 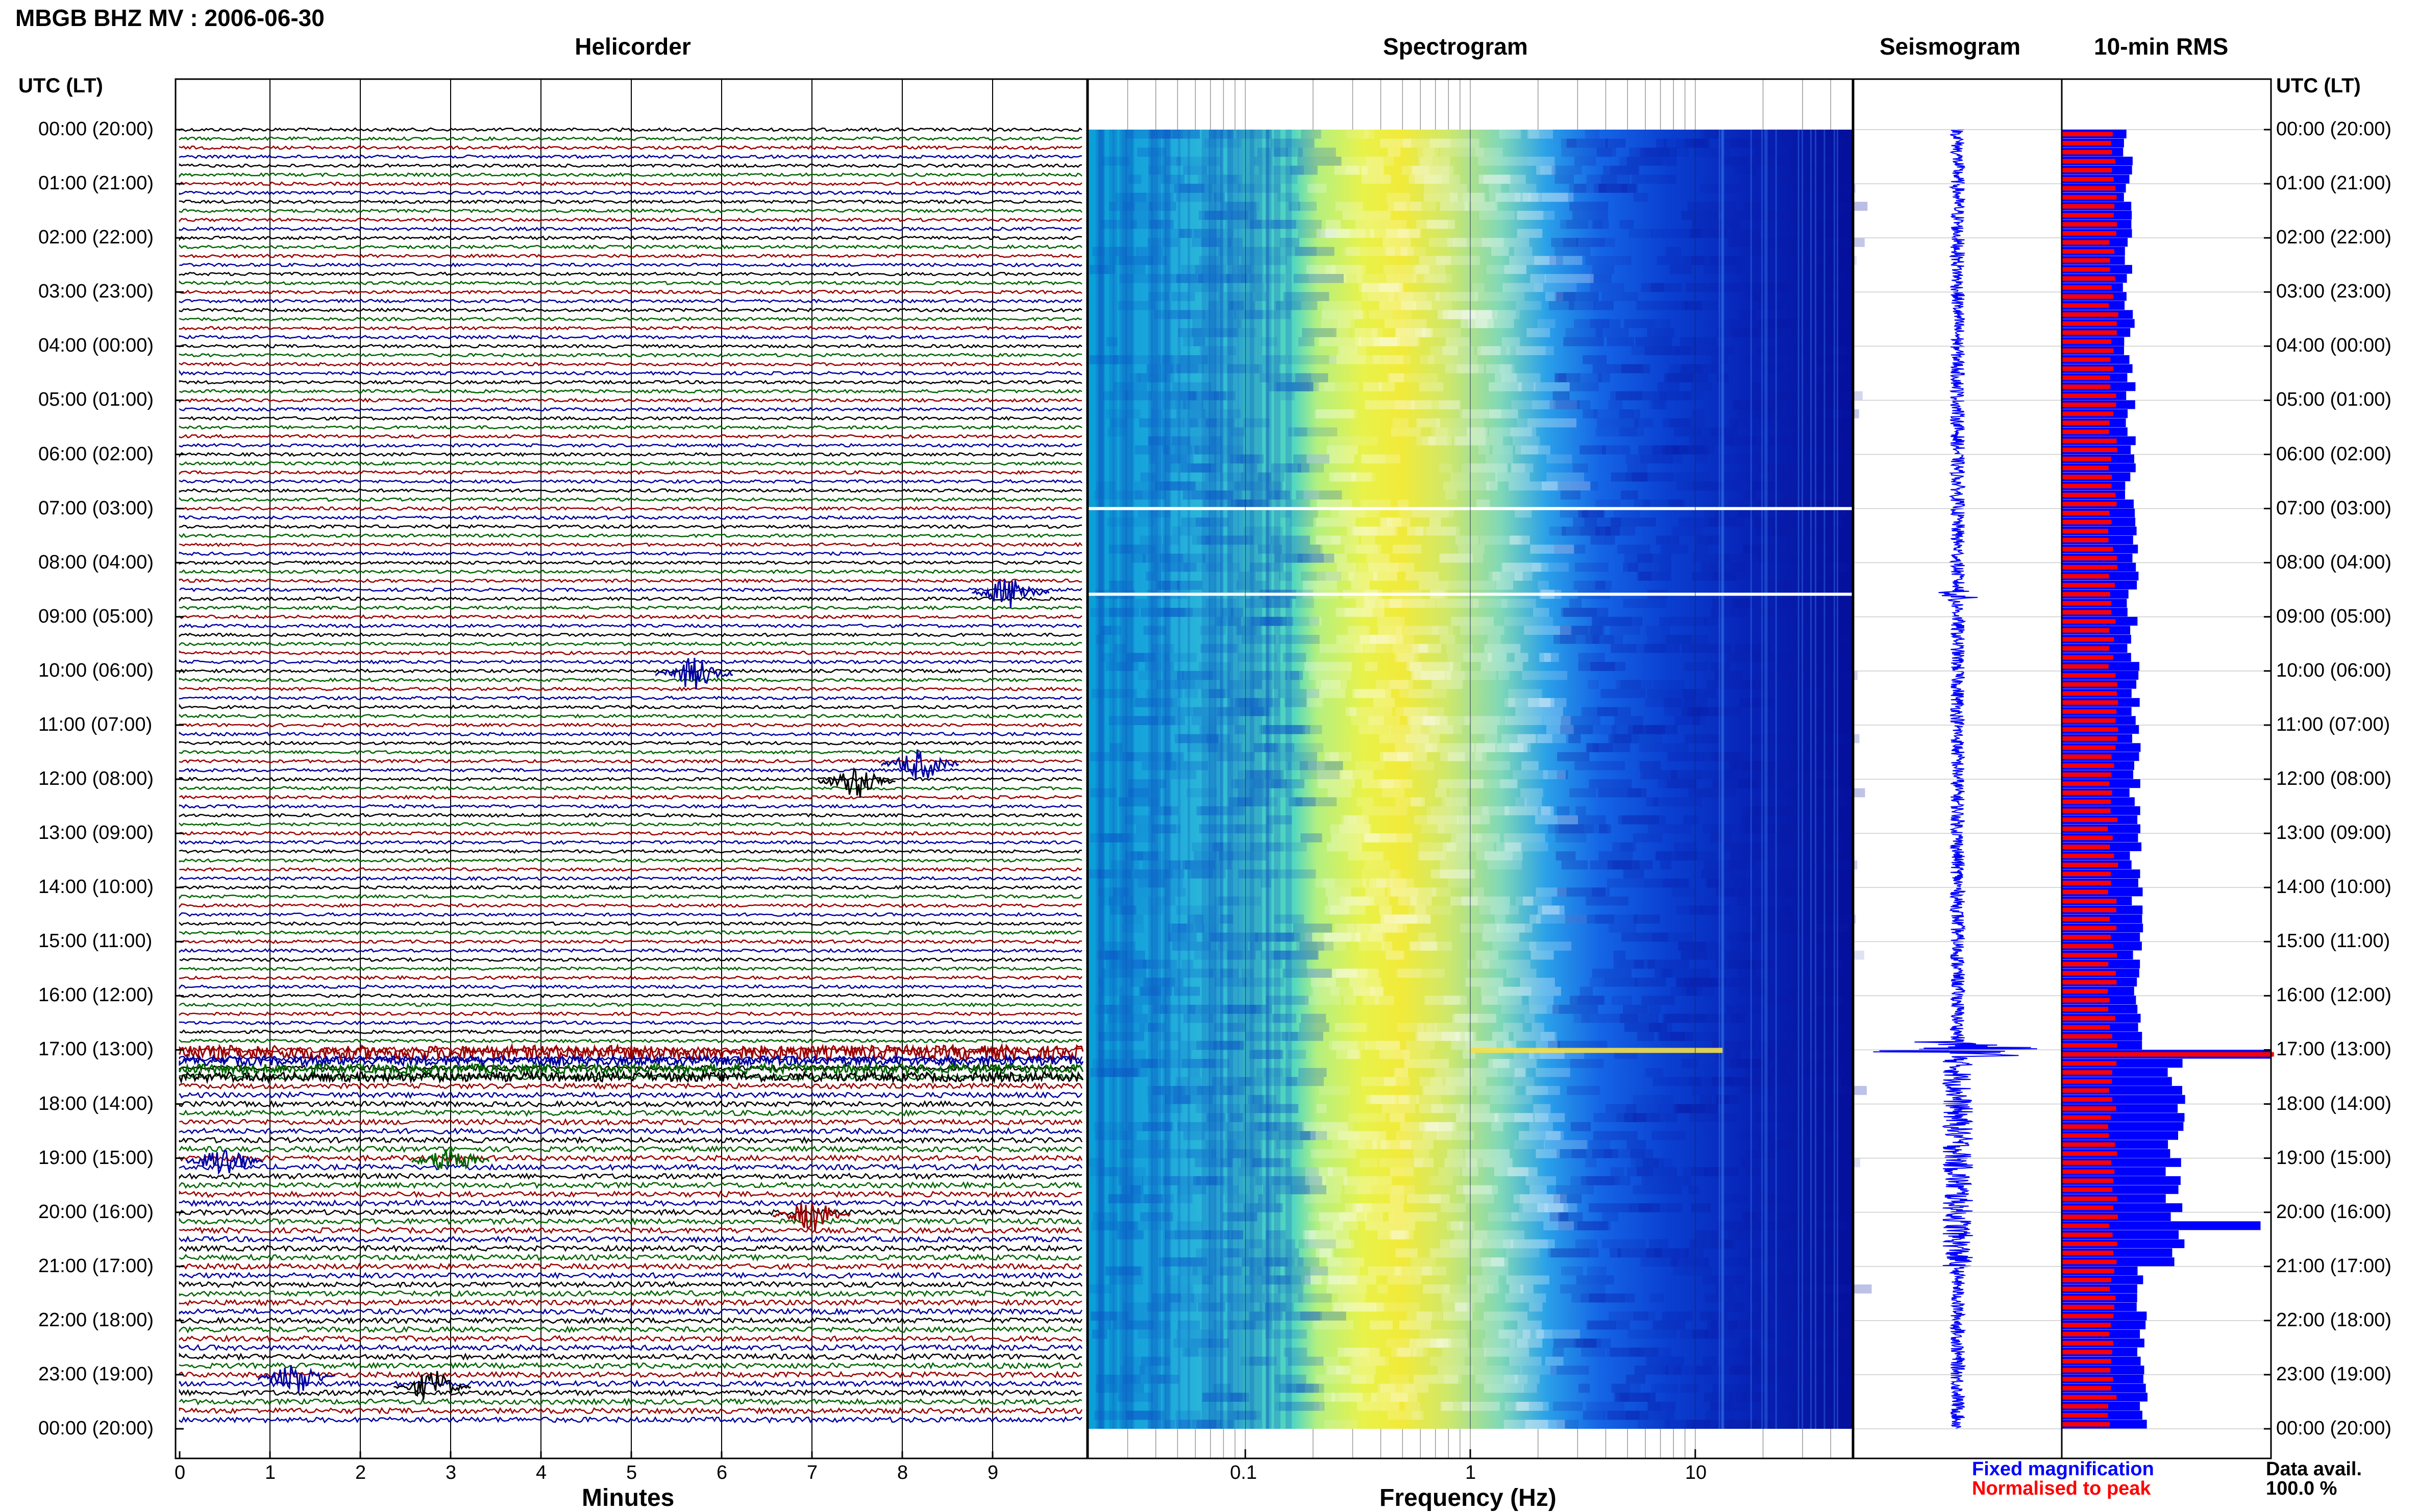 I want to click on helicorder-title: Helicorder, so click(x=633, y=46).